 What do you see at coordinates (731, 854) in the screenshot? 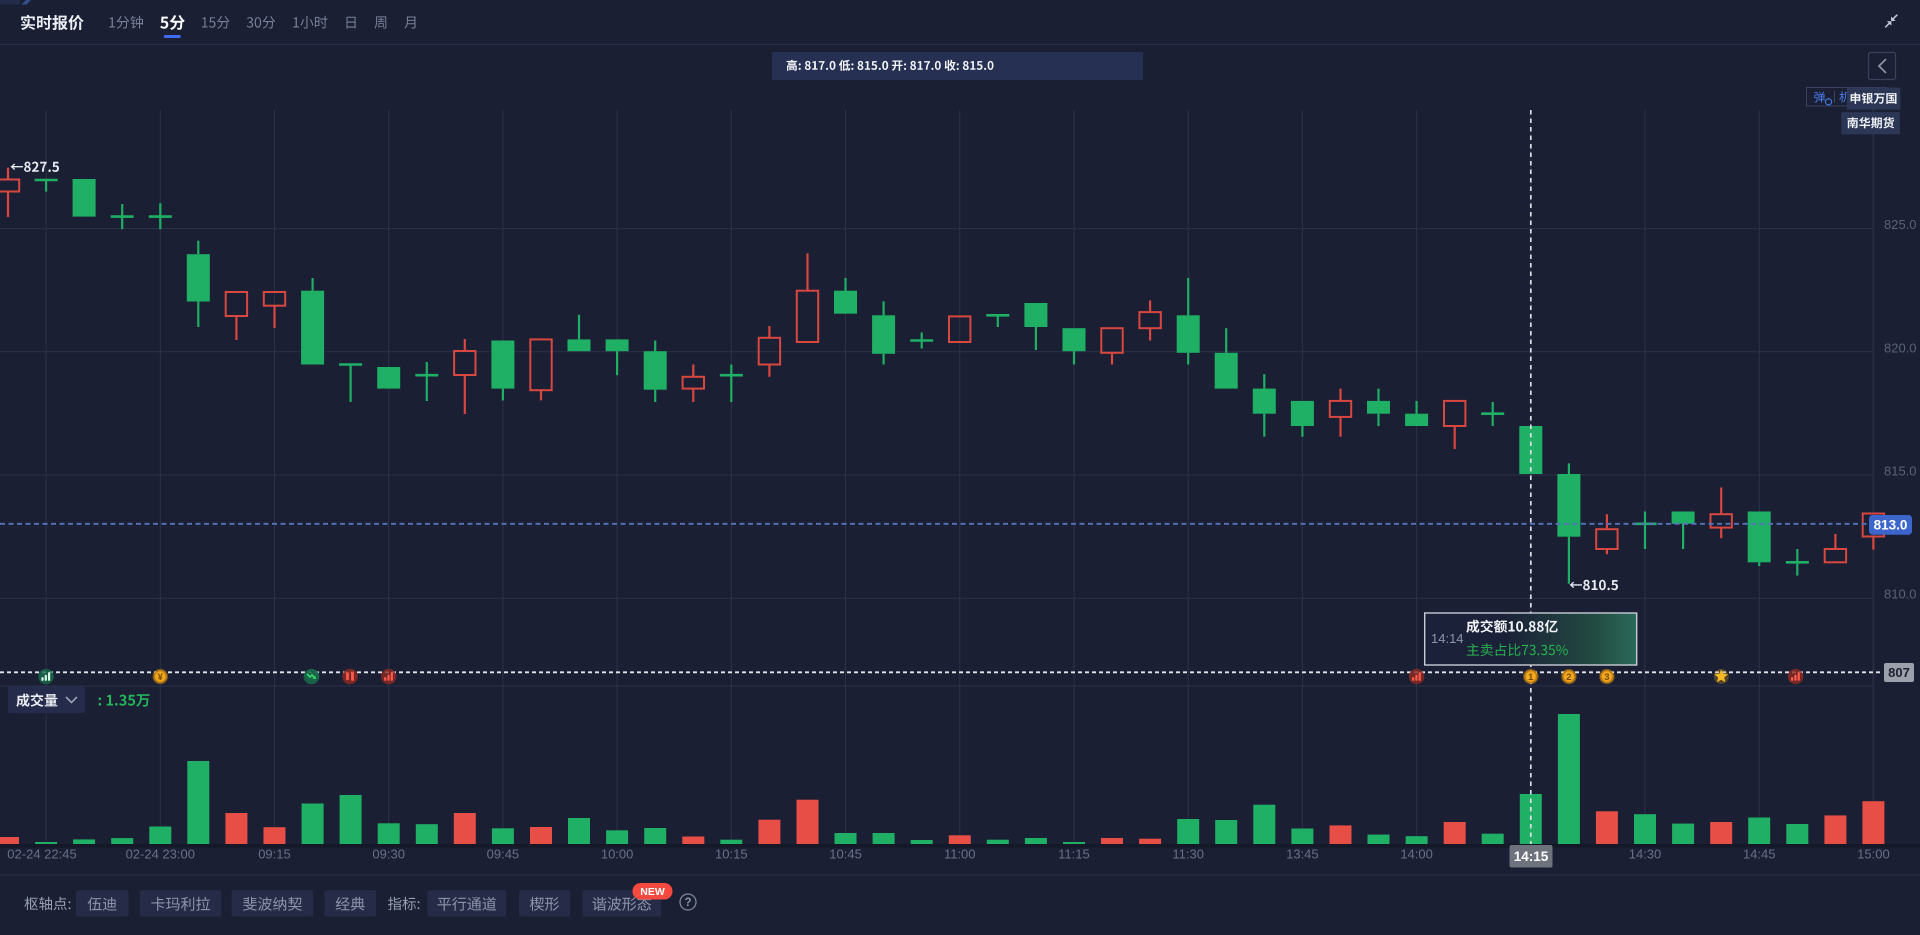
I see `svg-text: 10:15` at bounding box center [731, 854].